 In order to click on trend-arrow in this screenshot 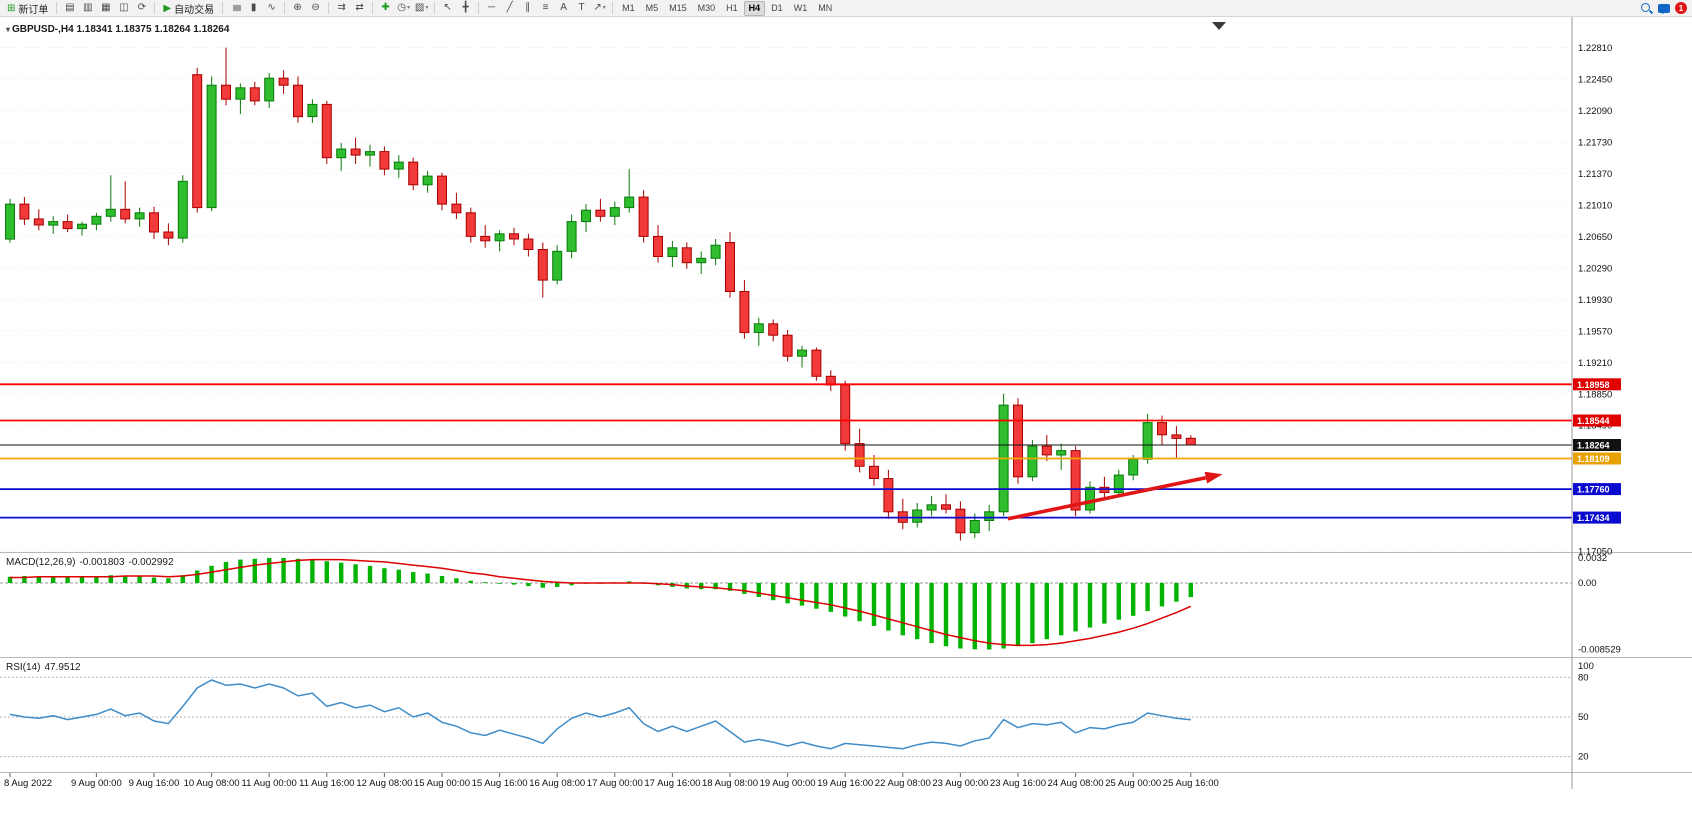, I will do `click(1115, 496)`.